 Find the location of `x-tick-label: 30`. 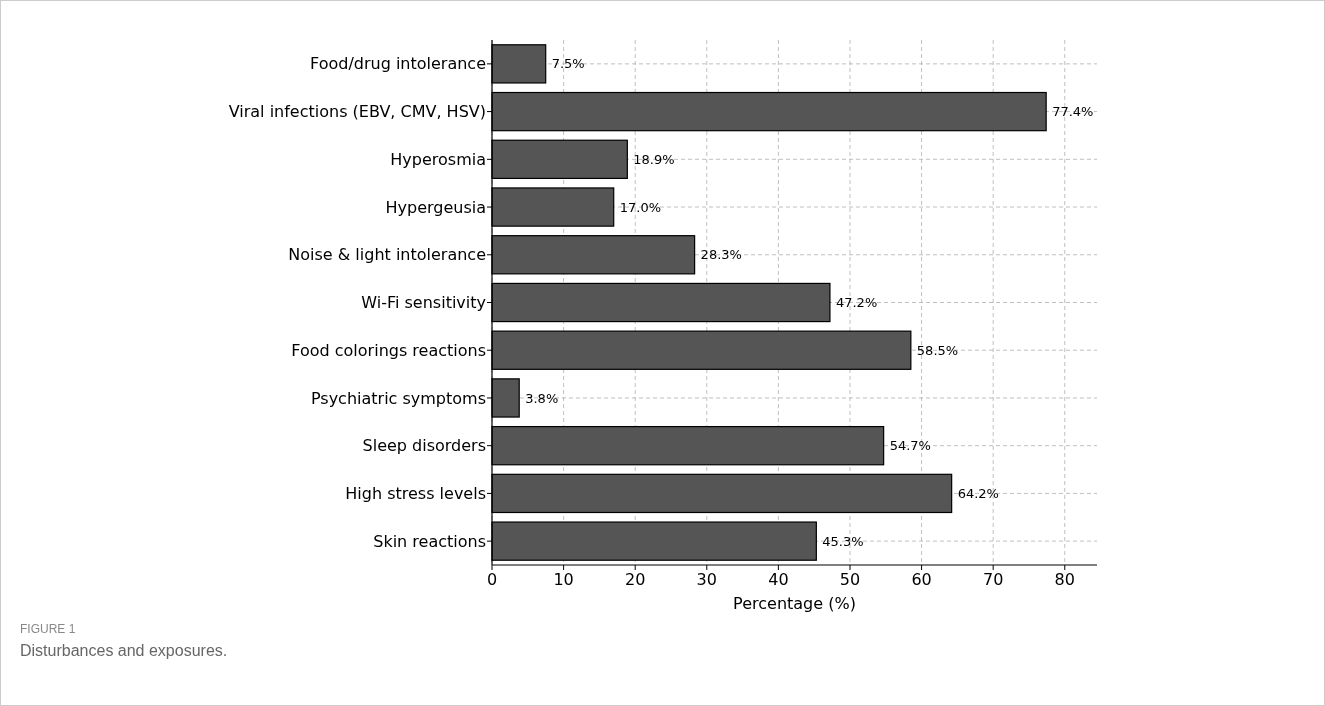

x-tick-label: 30 is located at coordinates (706, 579).